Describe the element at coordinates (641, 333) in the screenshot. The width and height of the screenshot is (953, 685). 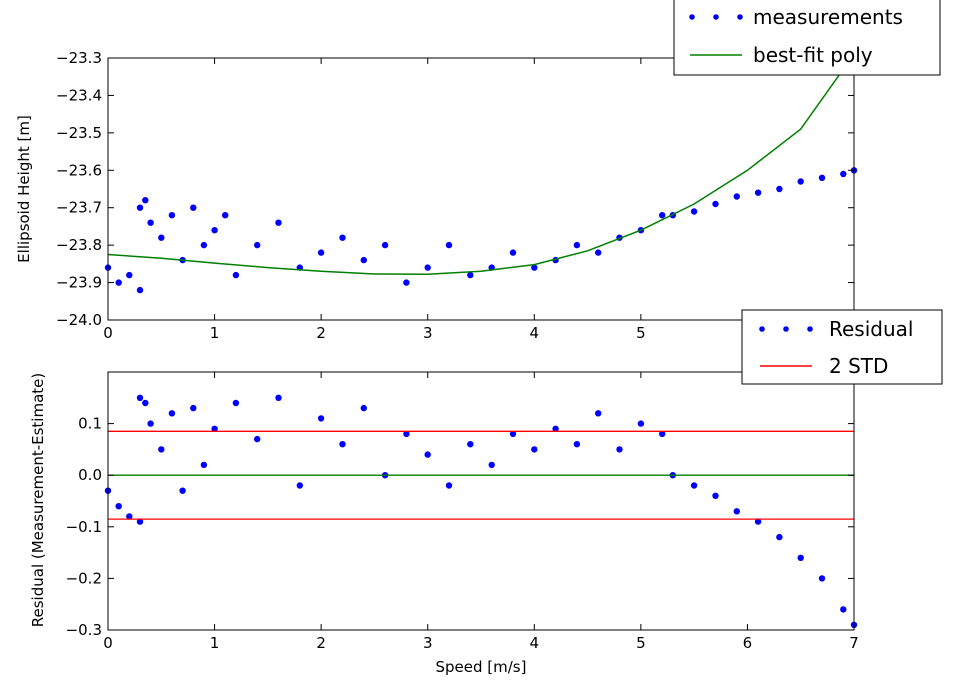
I see `x-tick-label: 5` at that location.